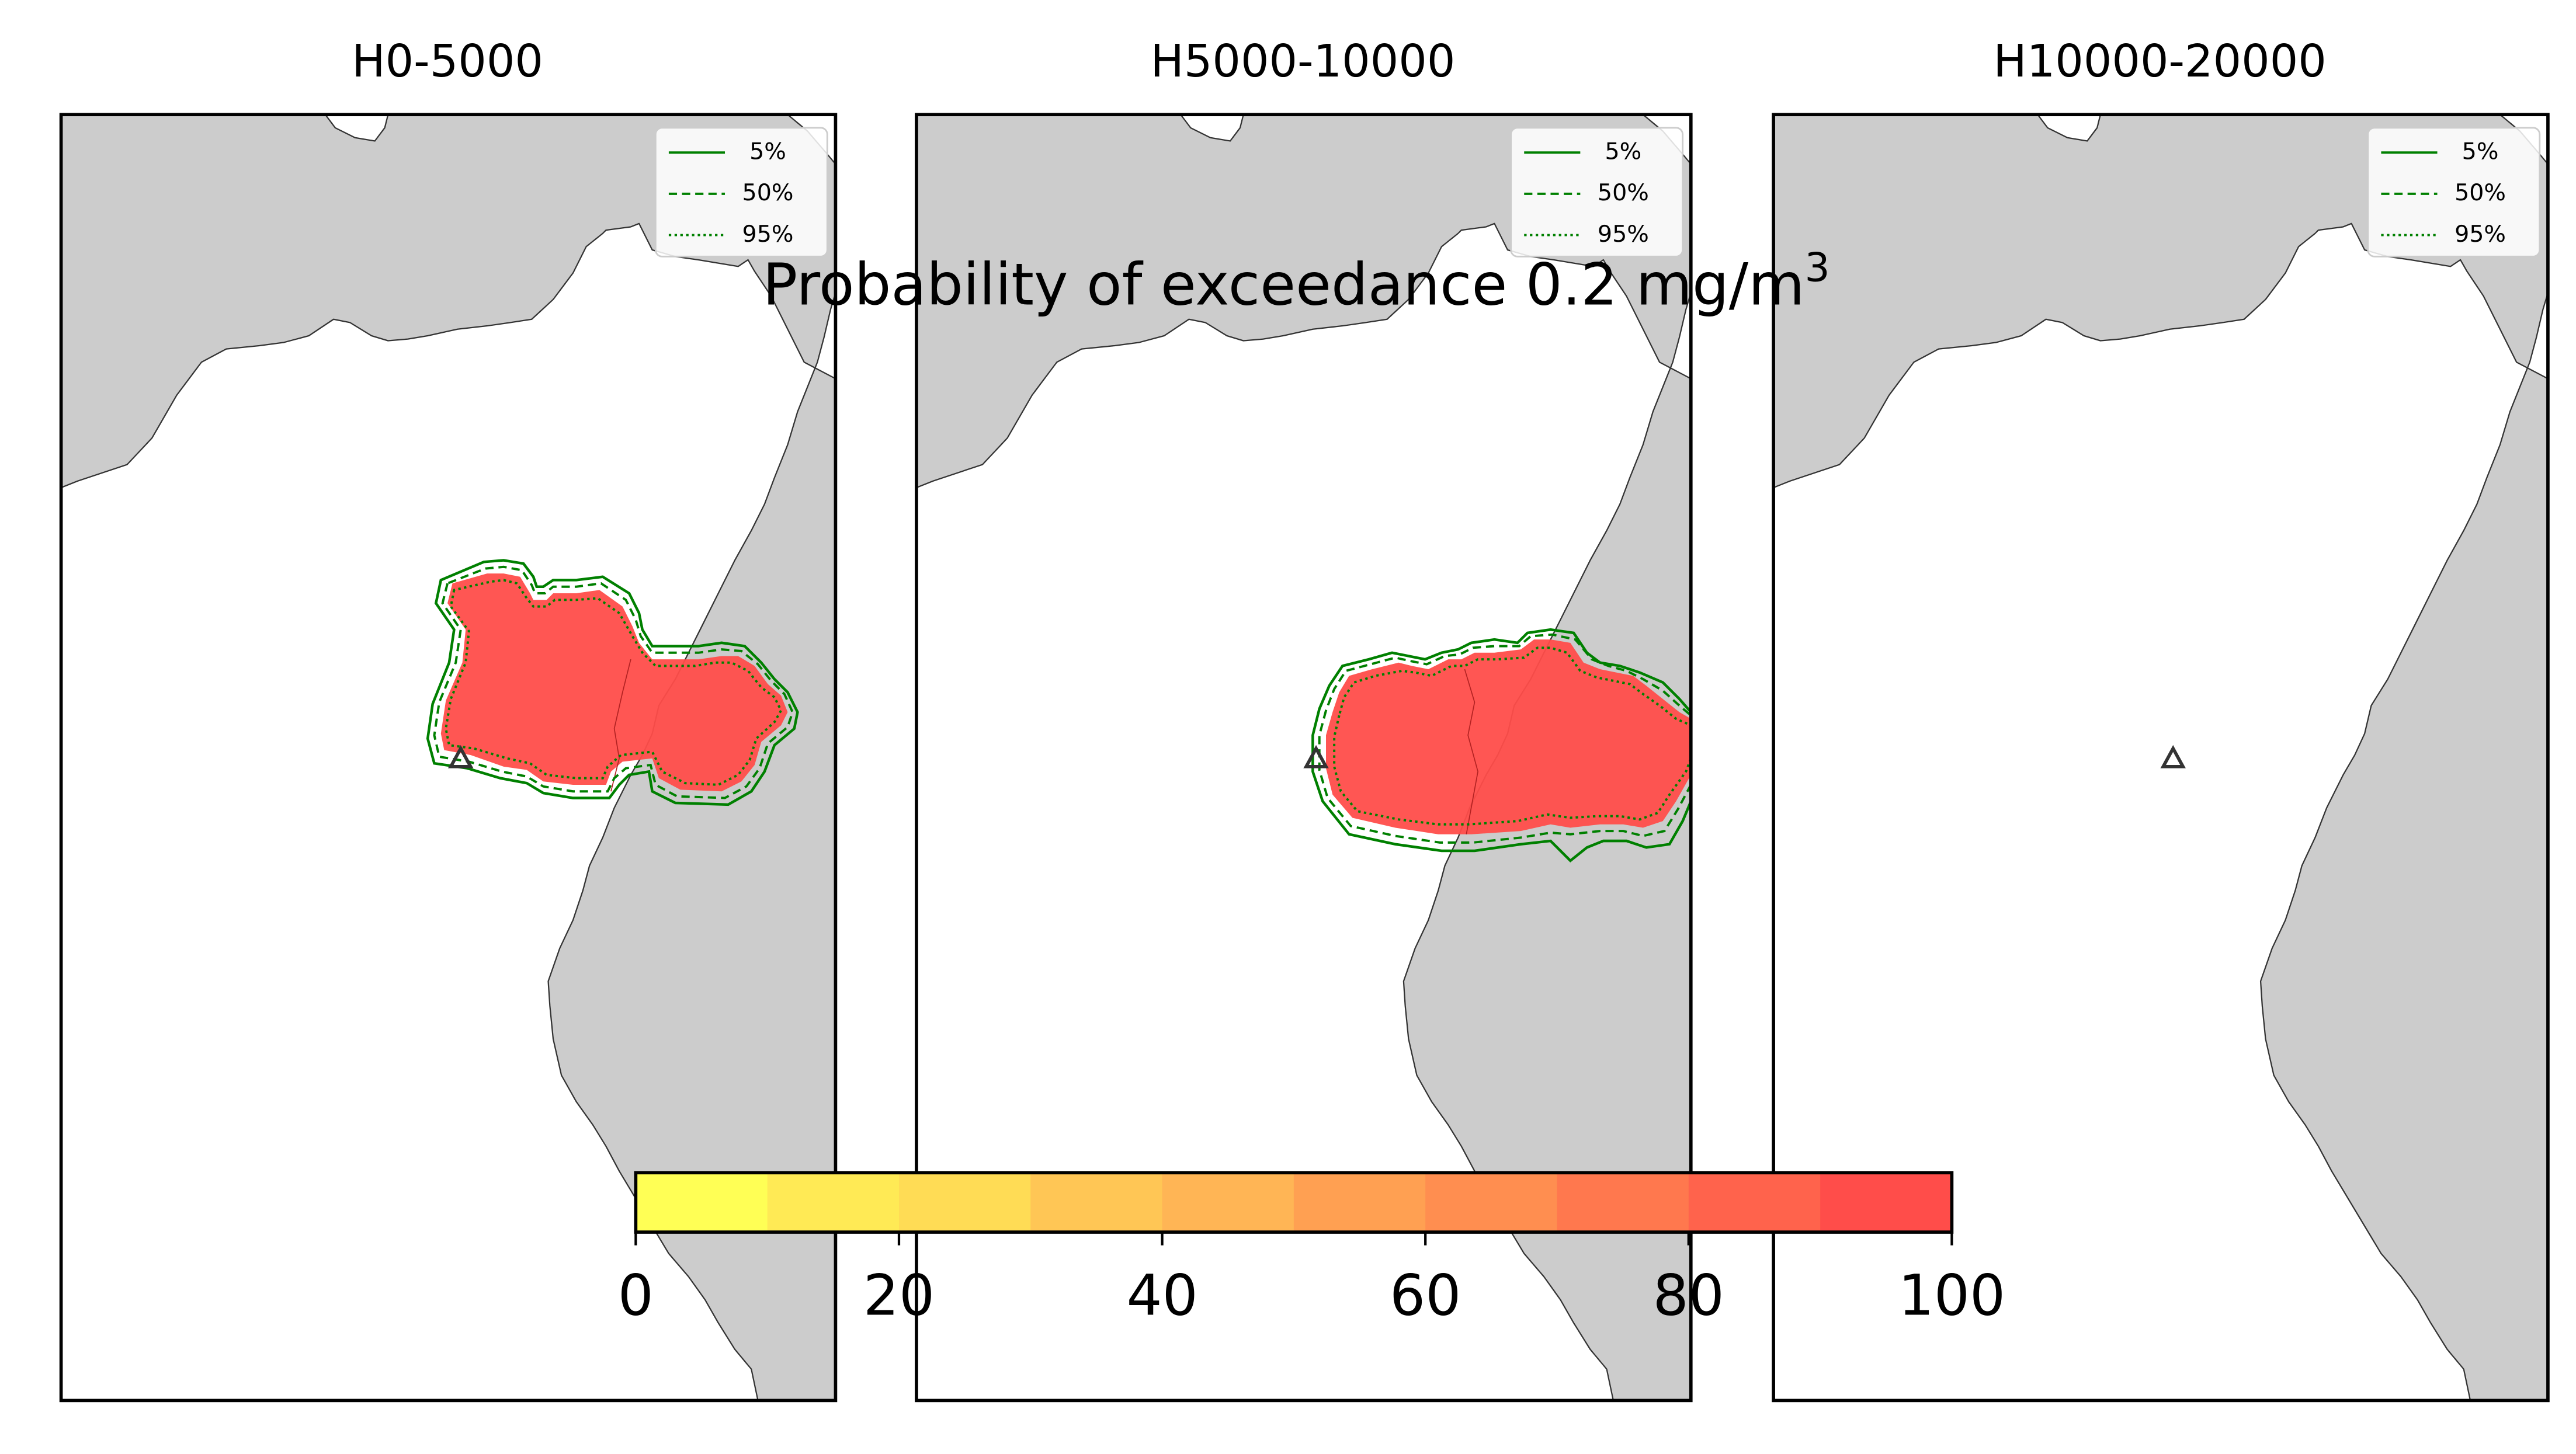 The height and width of the screenshot is (1454, 2576). Describe the element at coordinates (899, 1295) in the screenshot. I see `colorbar-tick-label: 20` at that location.